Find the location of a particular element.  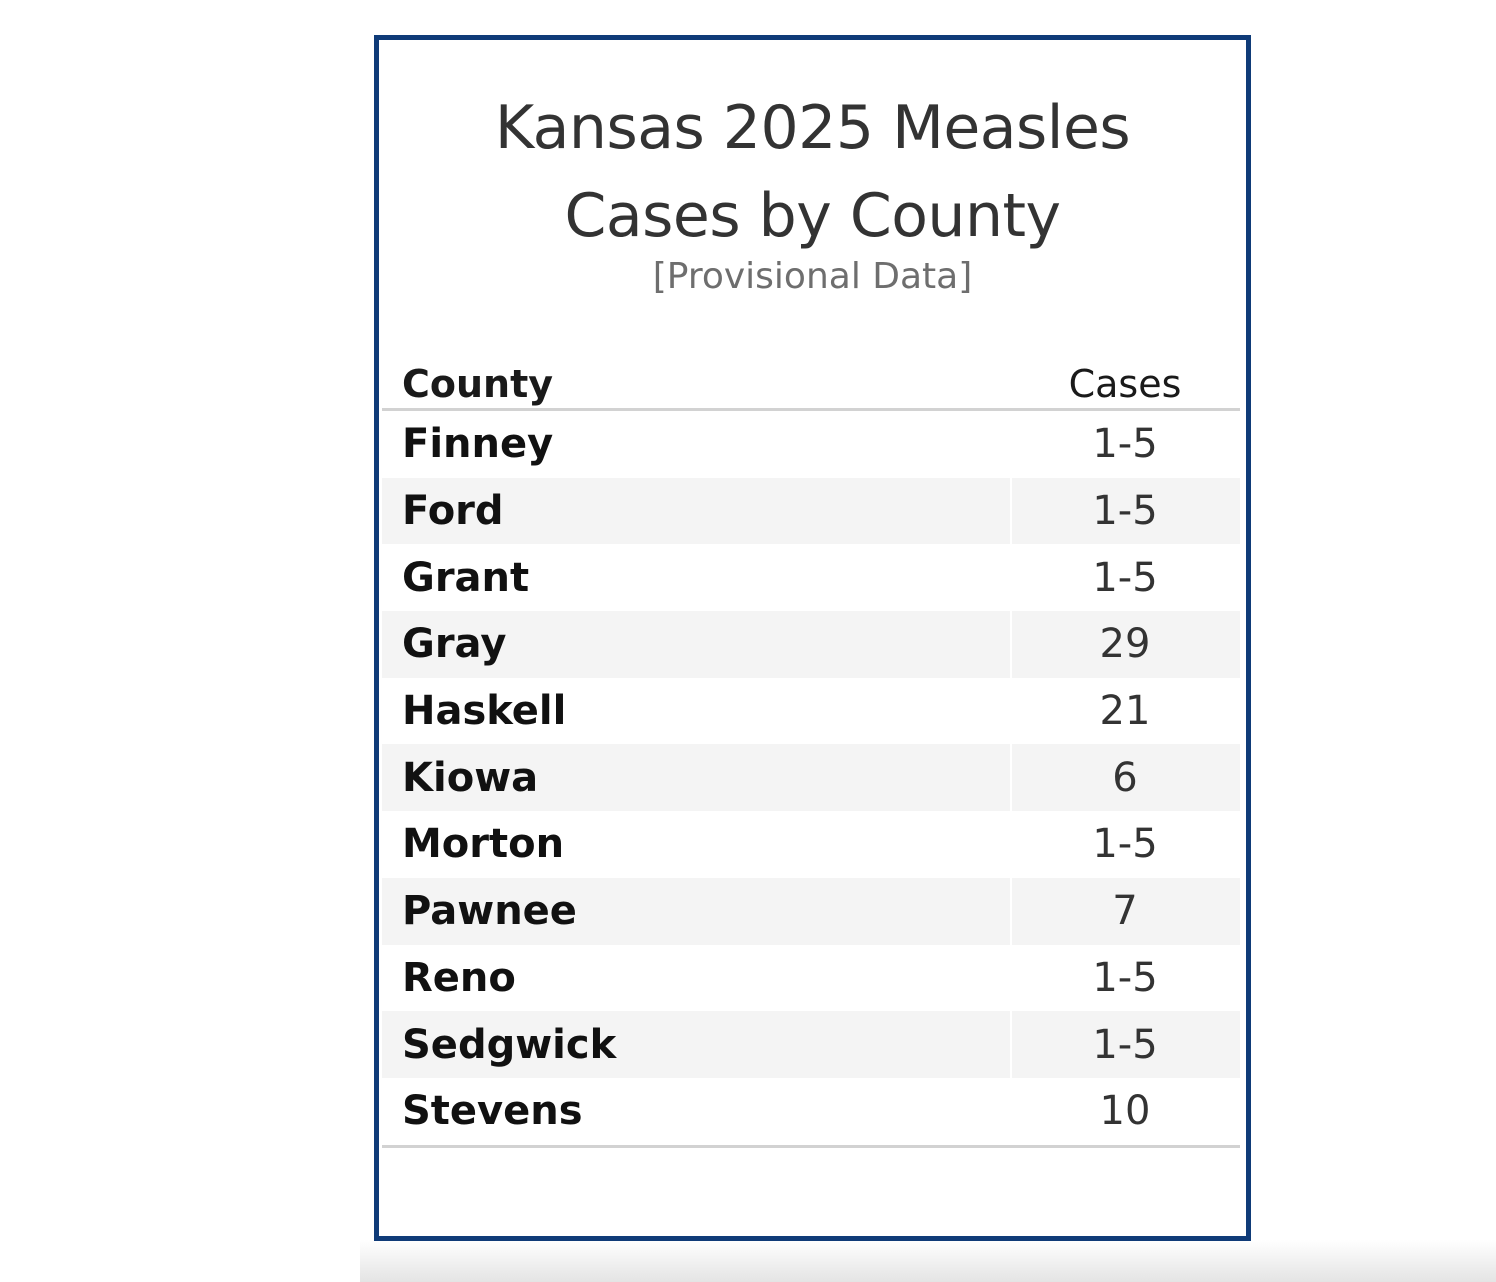

chart-subtitle: [Provisional Data] is located at coordinates (812, 276).